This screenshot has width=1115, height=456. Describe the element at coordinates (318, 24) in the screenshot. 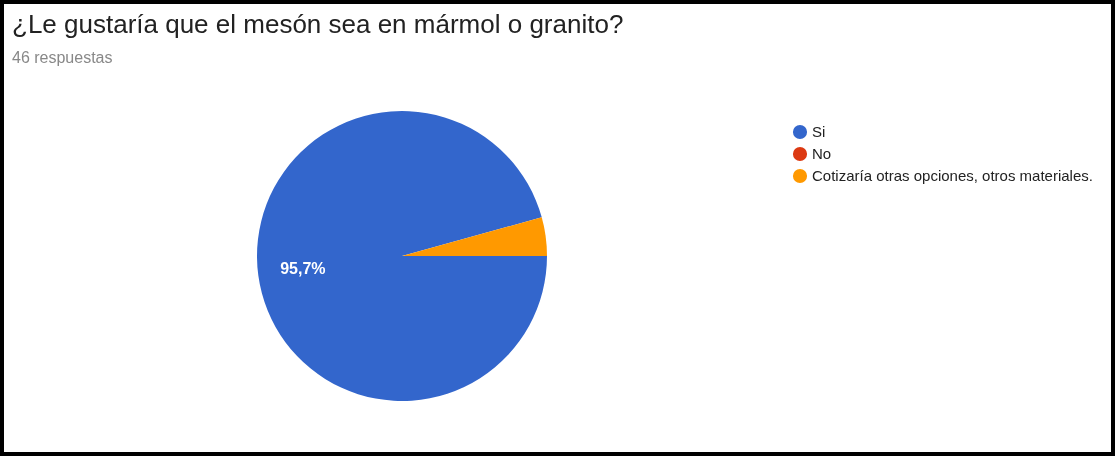

I see `chart-title: ¿Le gustaría que el mesón sea en mármol o granito?` at that location.